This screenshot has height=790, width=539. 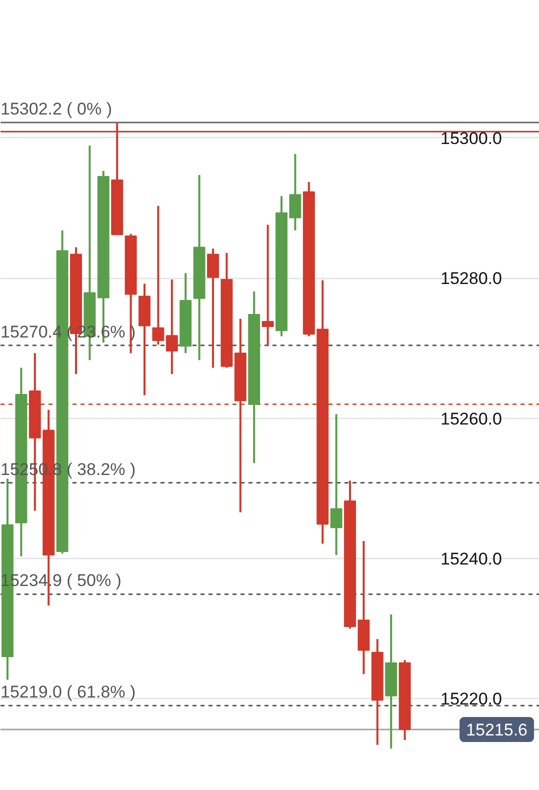 What do you see at coordinates (56, 108) in the screenshot?
I see `ref-line-label: 15302.2 ( 0% )` at bounding box center [56, 108].